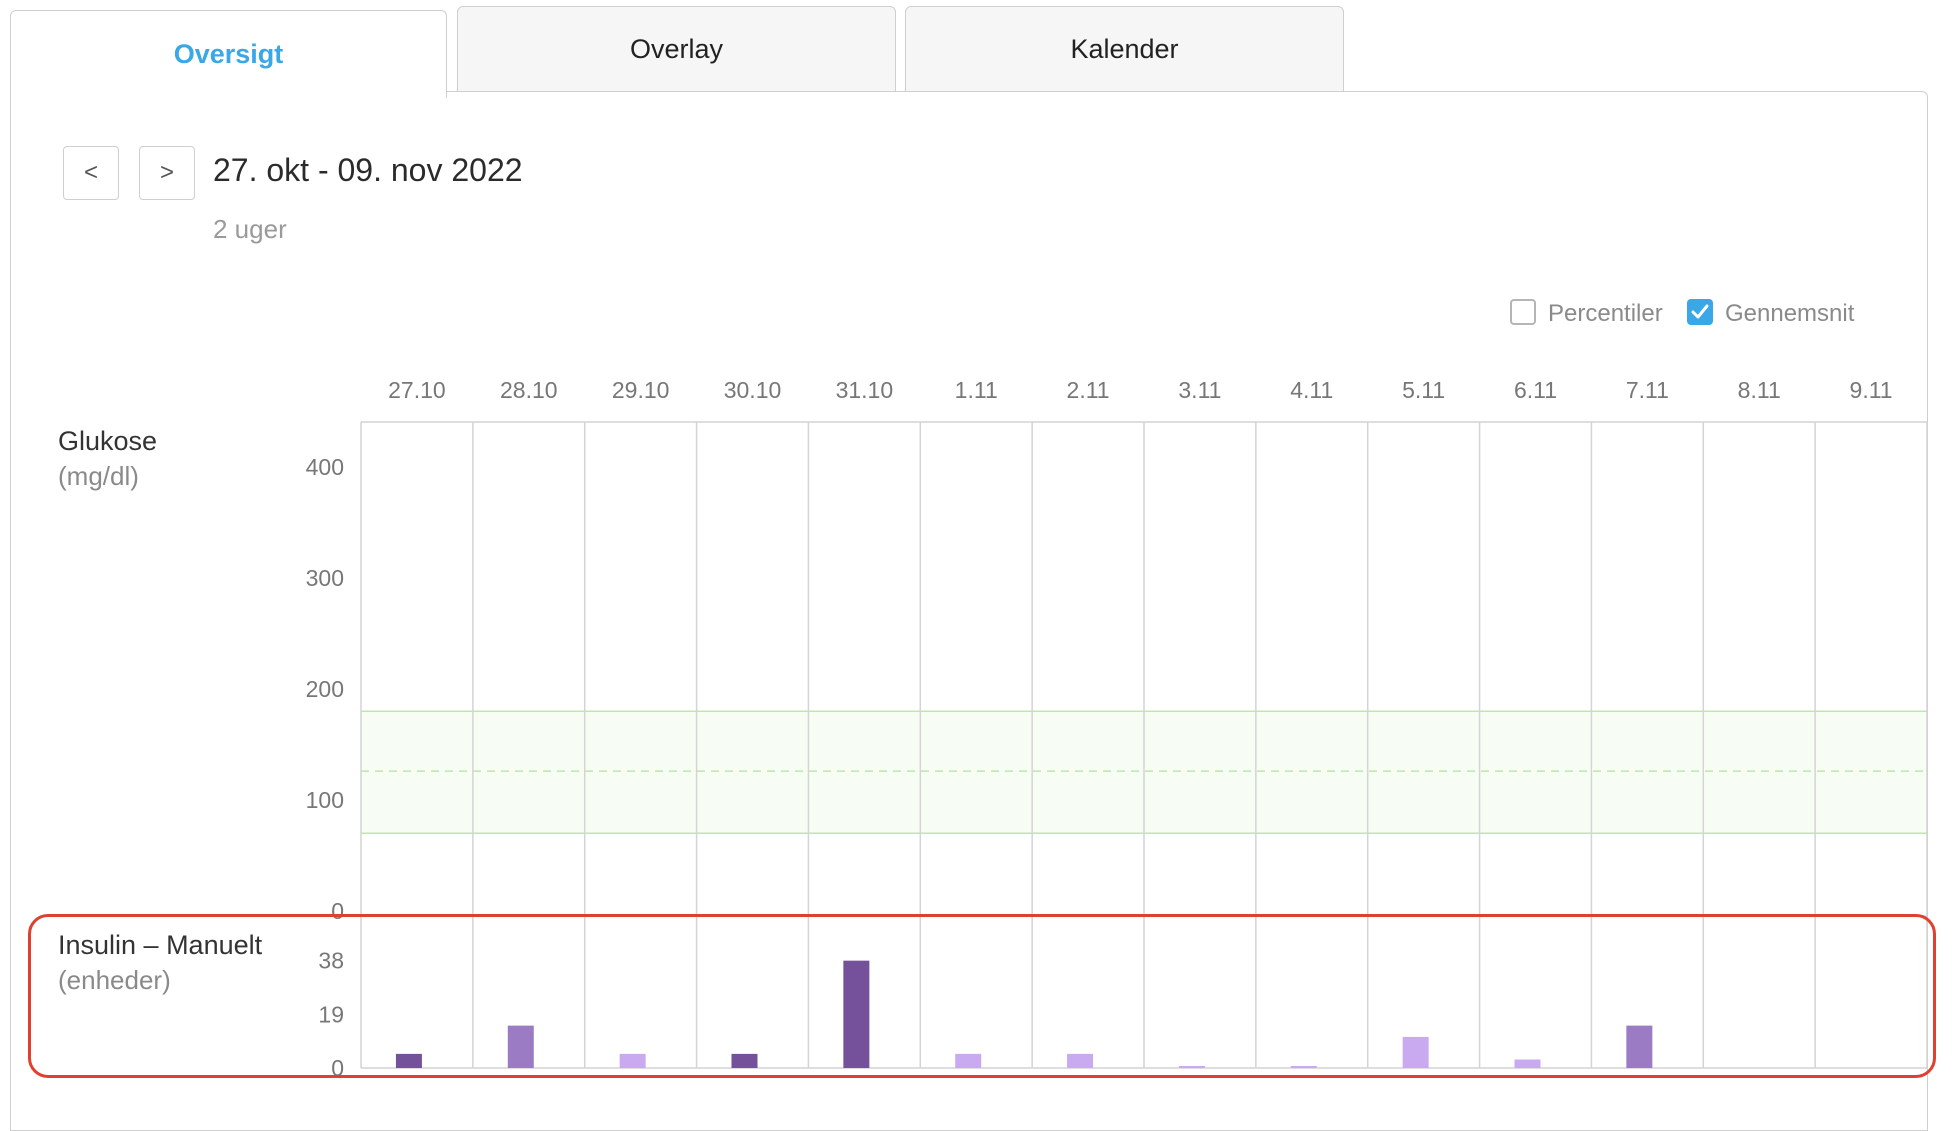  What do you see at coordinates (325, 800) in the screenshot?
I see `glucose-tick-label: 100` at bounding box center [325, 800].